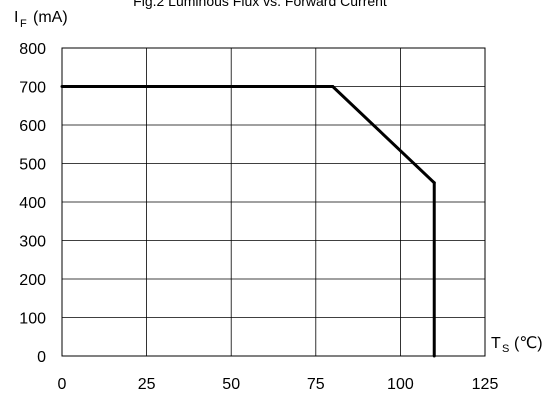  Describe the element at coordinates (32, 280) in the screenshot. I see `y-tick-label: 200` at that location.